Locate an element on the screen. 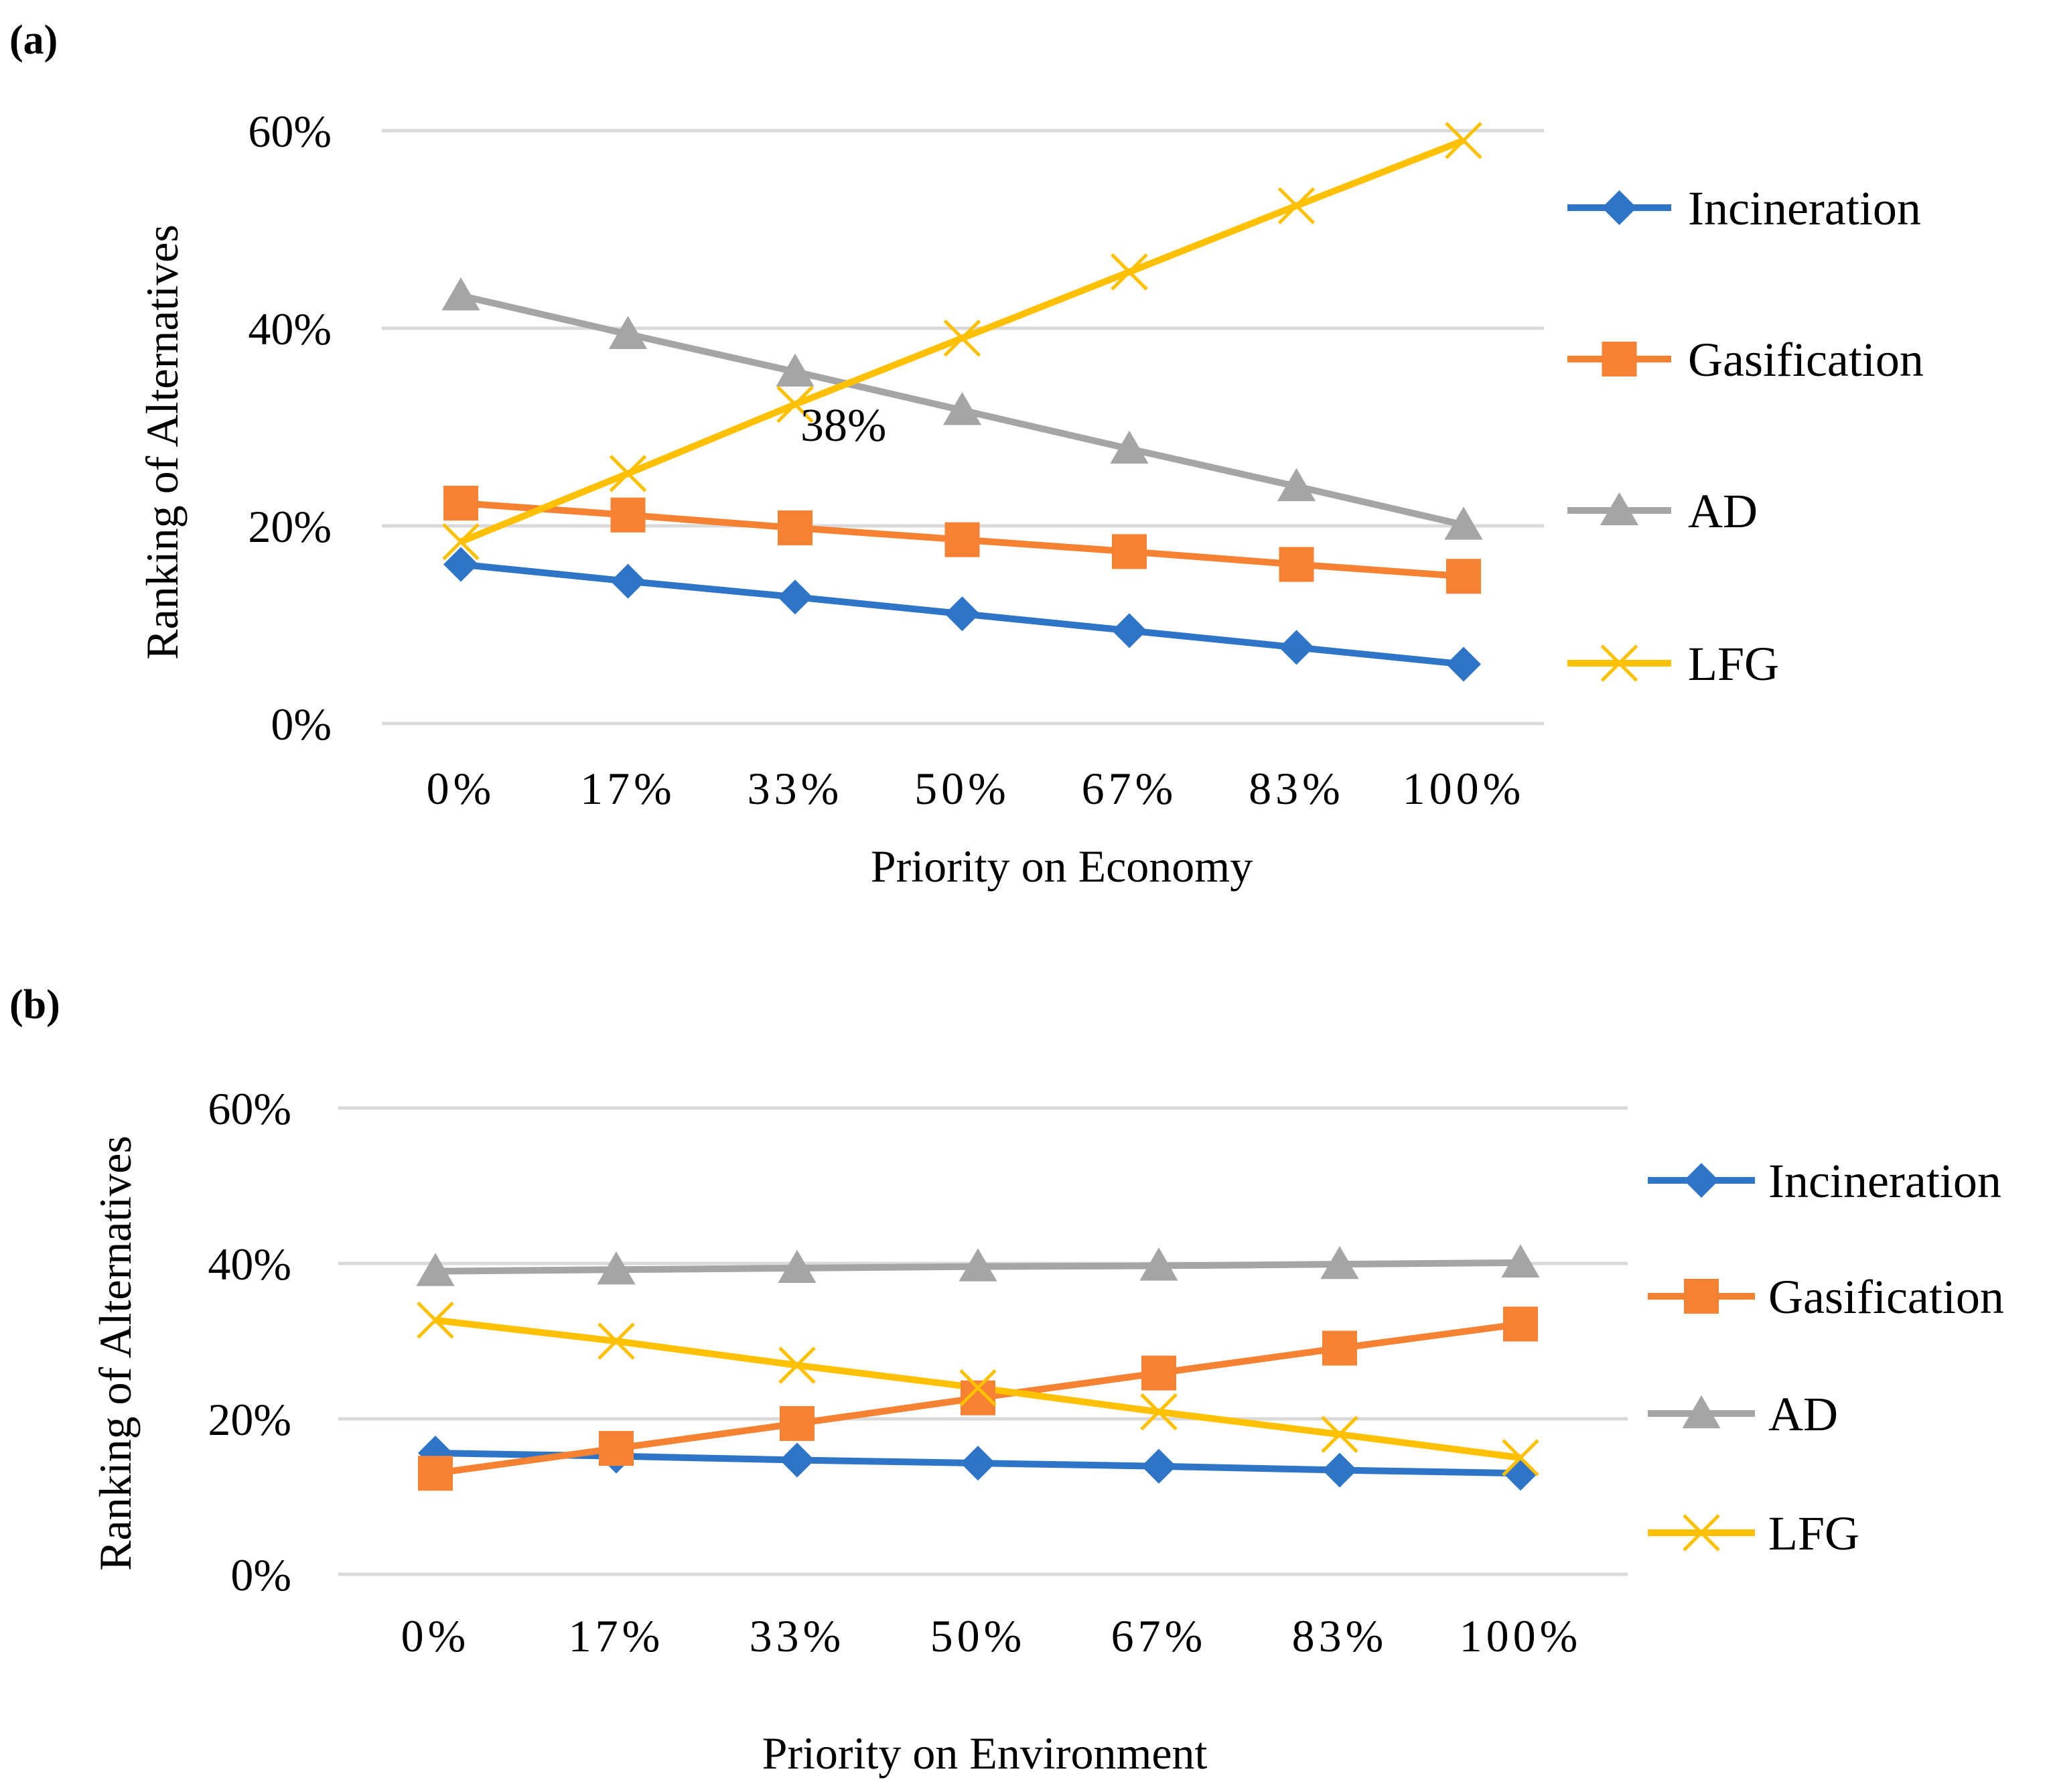  series-line-a-lfg is located at coordinates (962, 341).